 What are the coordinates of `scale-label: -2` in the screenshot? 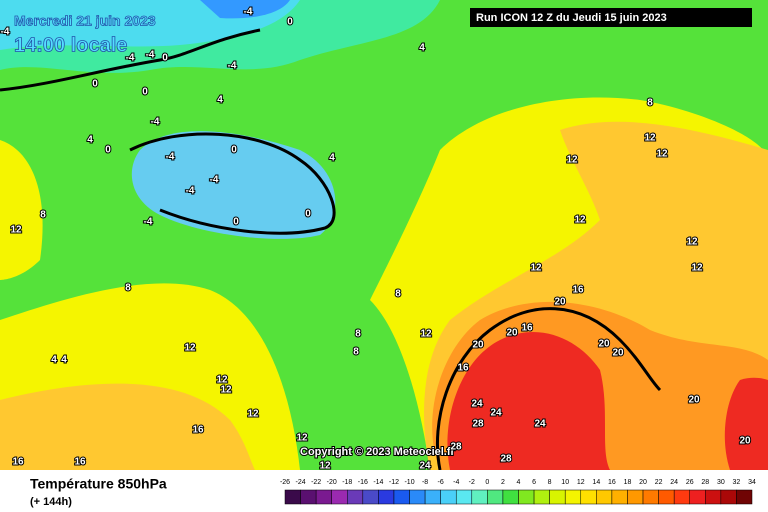 It's located at (472, 482).